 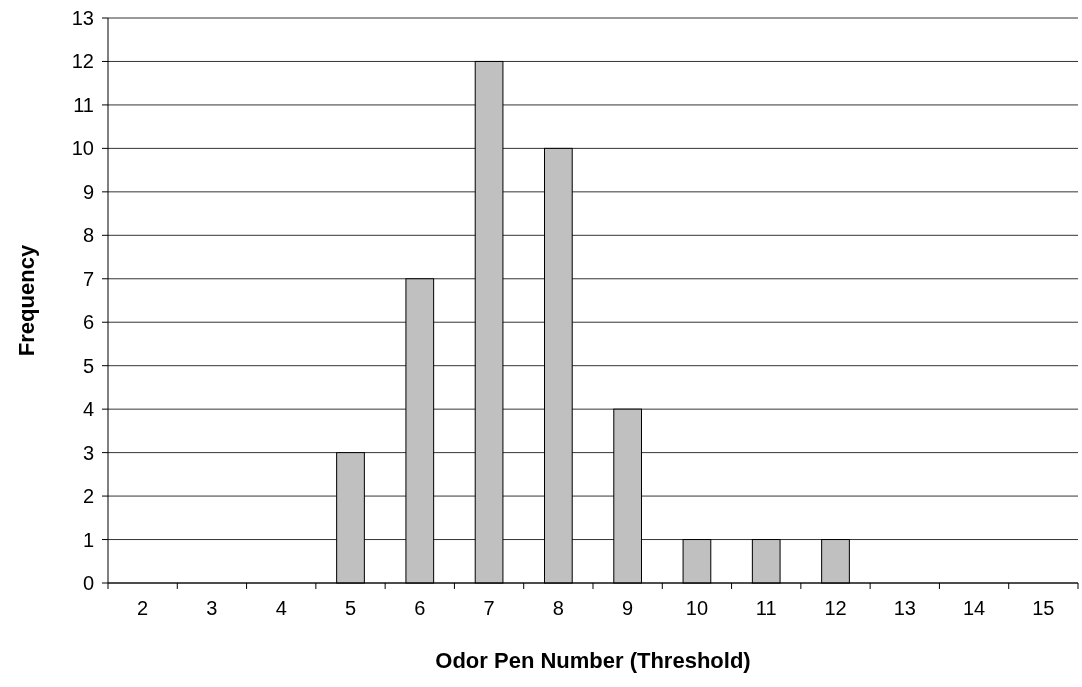 I want to click on x-tick-label: 10, so click(x=697, y=608).